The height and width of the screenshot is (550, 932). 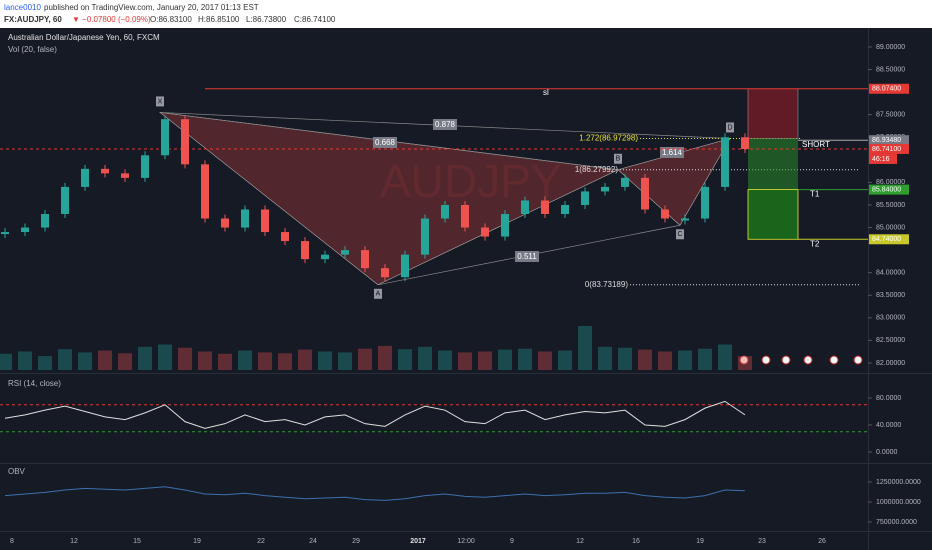 I want to click on indicator-line, so click(x=375, y=414).